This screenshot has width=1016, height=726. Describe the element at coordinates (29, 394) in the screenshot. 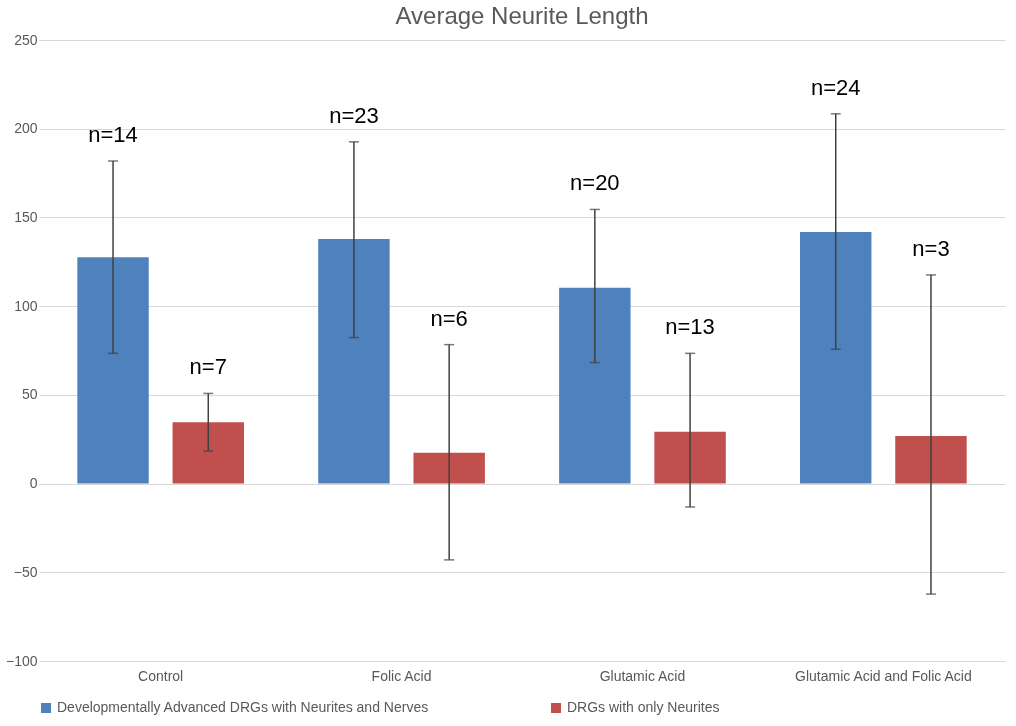

I see `y-tick-label: 50` at that location.